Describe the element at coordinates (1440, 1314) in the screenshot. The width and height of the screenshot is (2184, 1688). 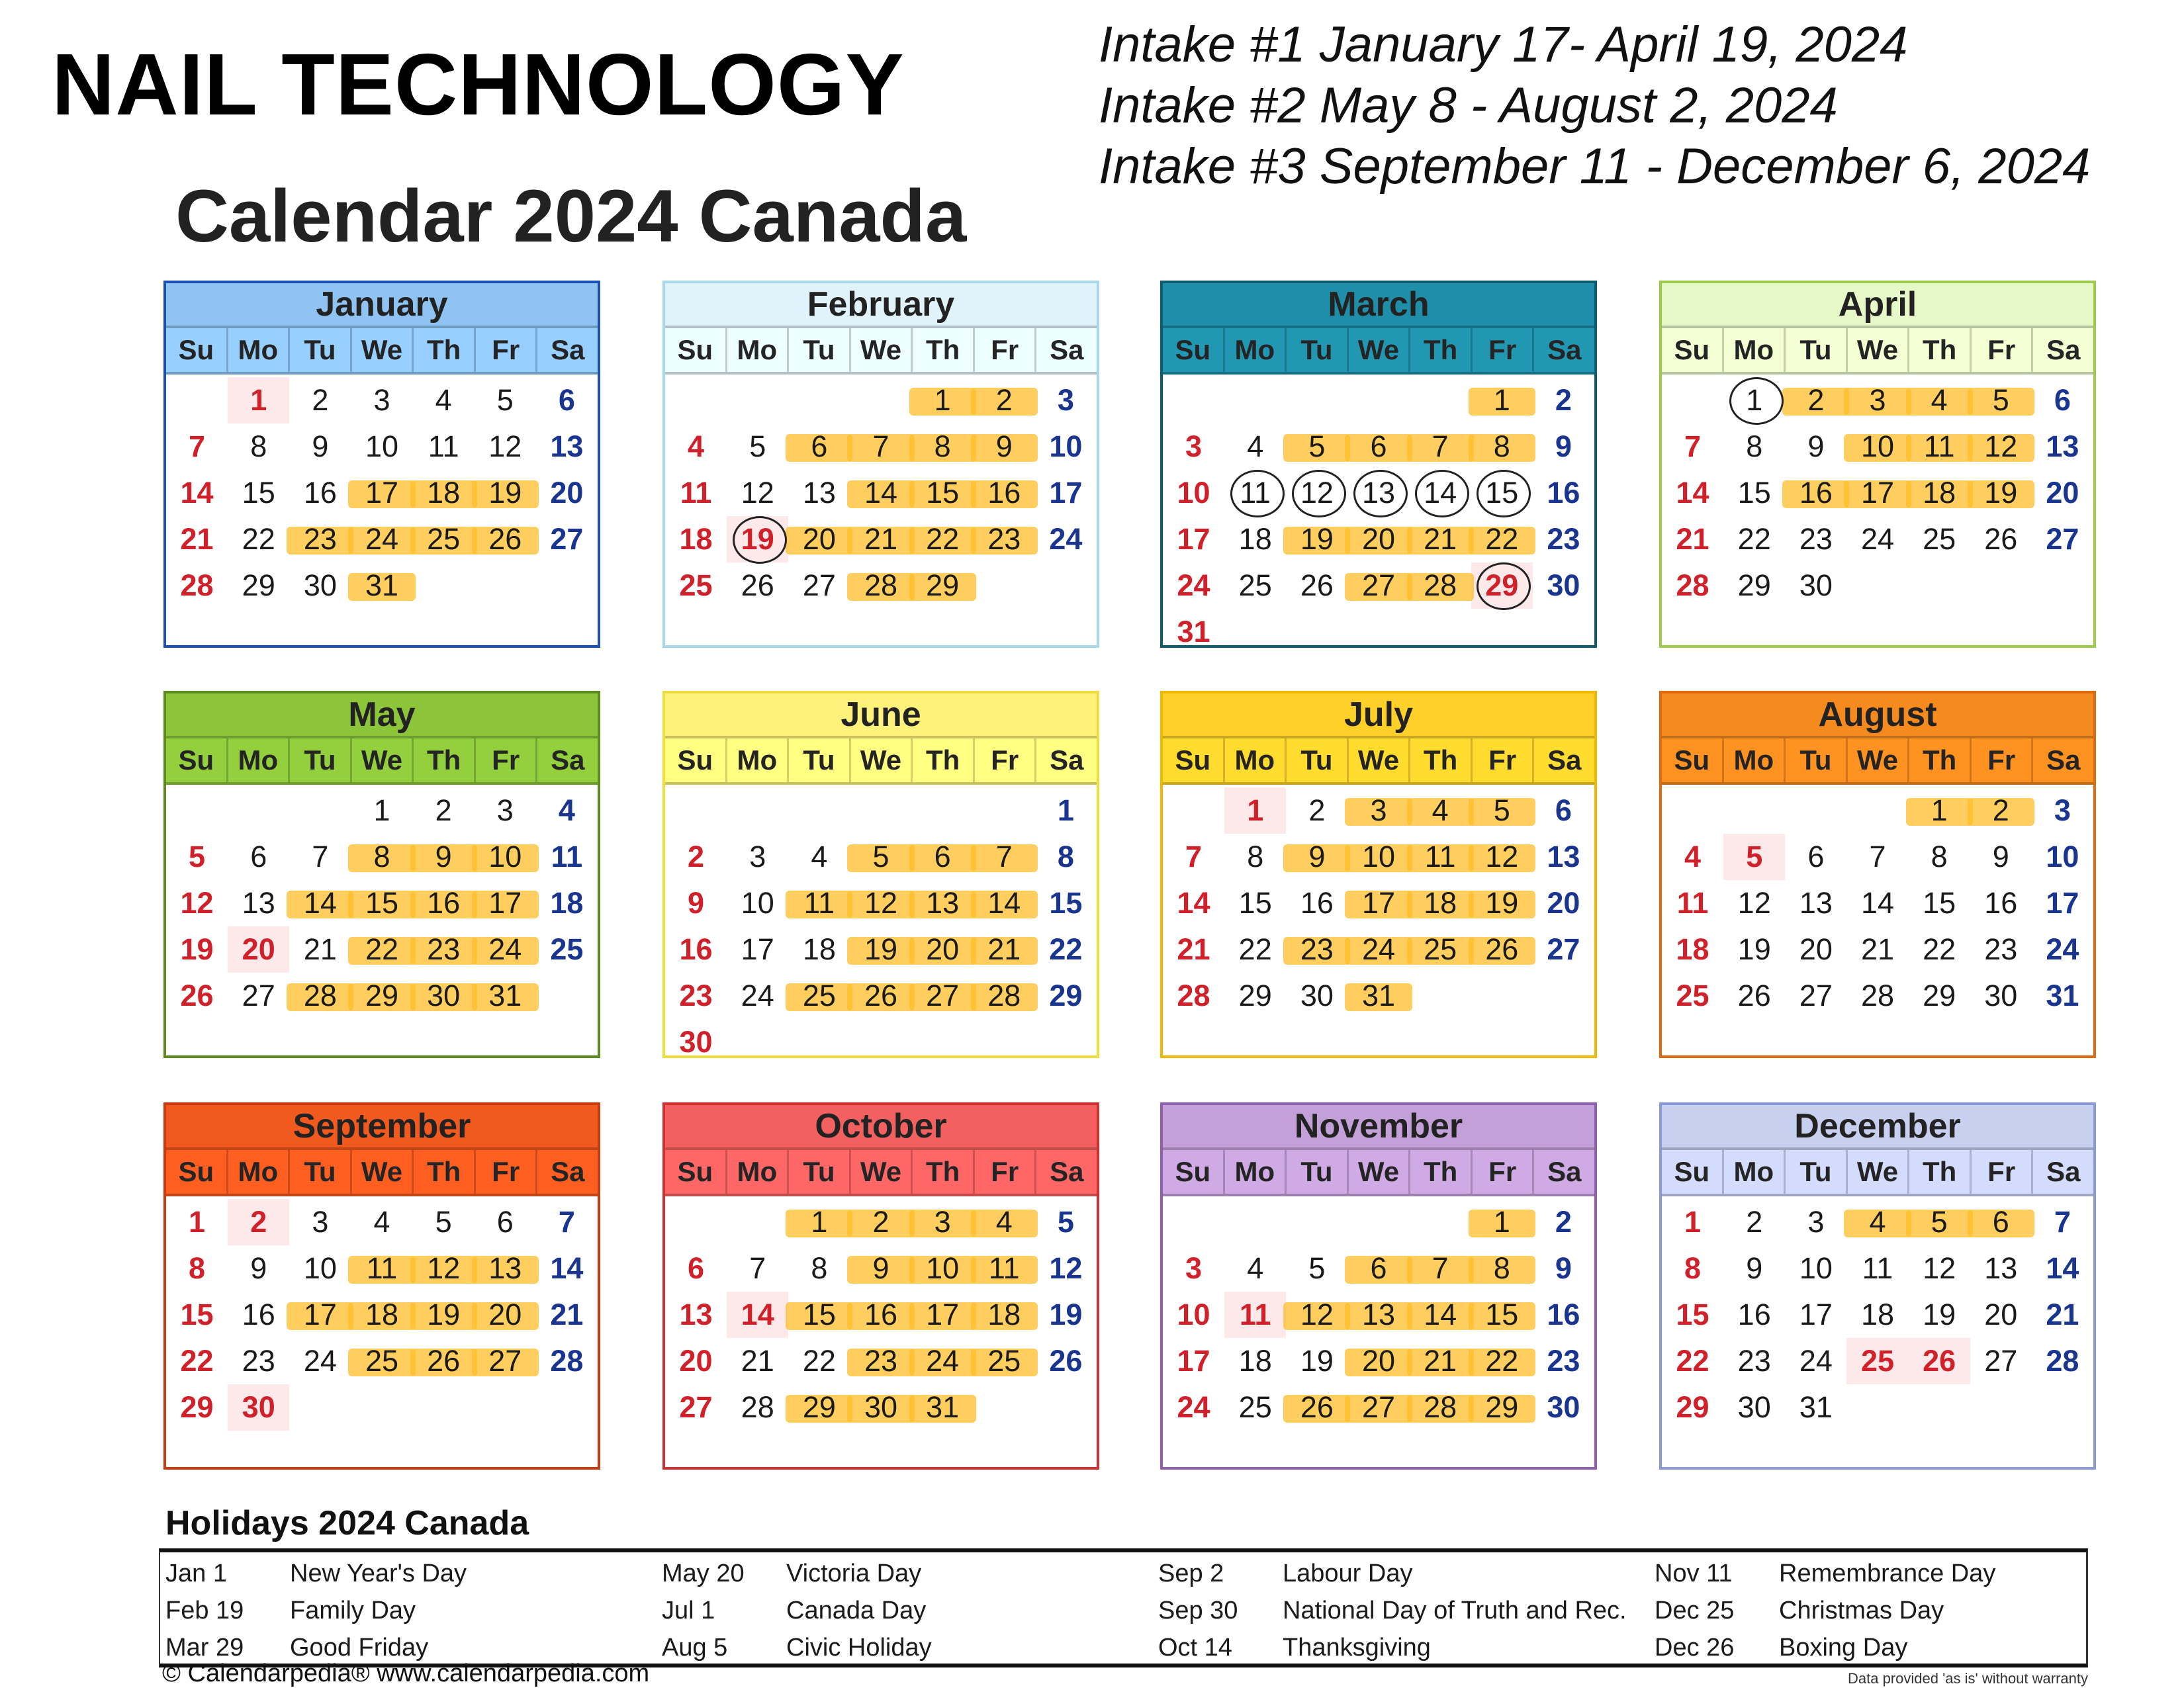
I see `day-number: 14` at that location.